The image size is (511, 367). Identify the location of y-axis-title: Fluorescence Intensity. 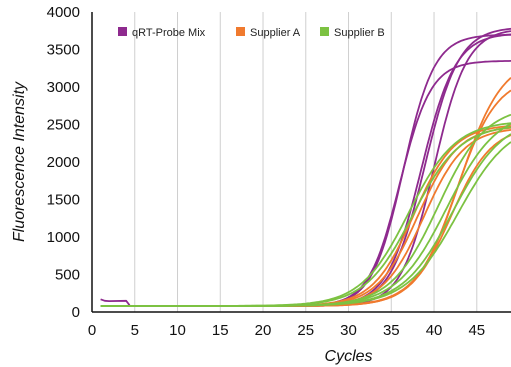
(19, 161).